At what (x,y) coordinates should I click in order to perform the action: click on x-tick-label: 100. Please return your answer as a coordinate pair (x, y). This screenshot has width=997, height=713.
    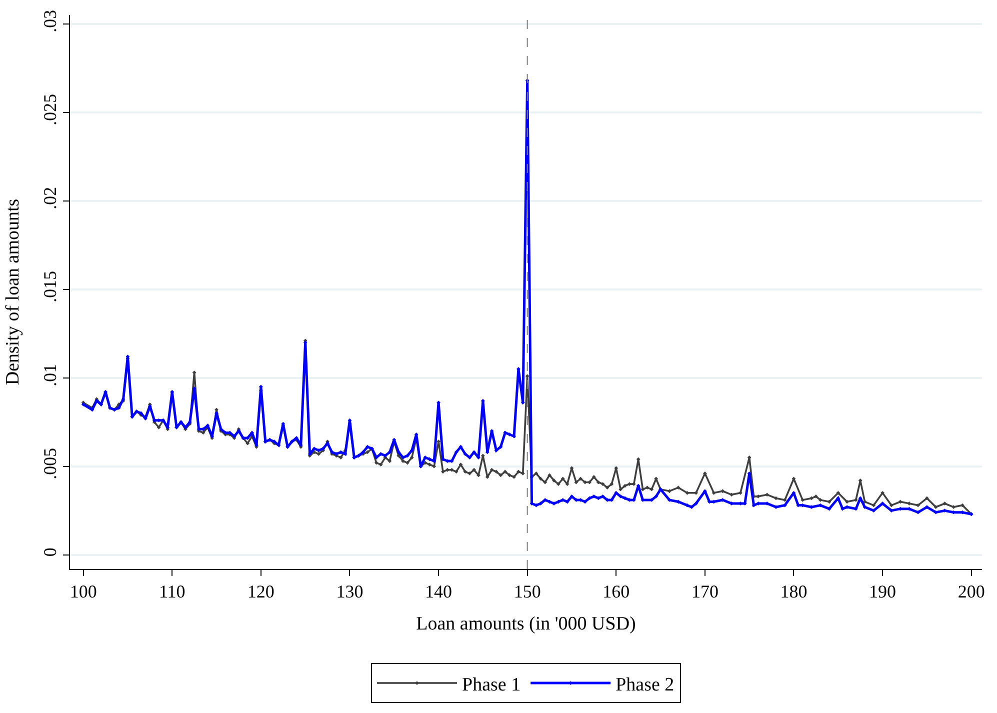
    Looking at the image, I should click on (83, 592).